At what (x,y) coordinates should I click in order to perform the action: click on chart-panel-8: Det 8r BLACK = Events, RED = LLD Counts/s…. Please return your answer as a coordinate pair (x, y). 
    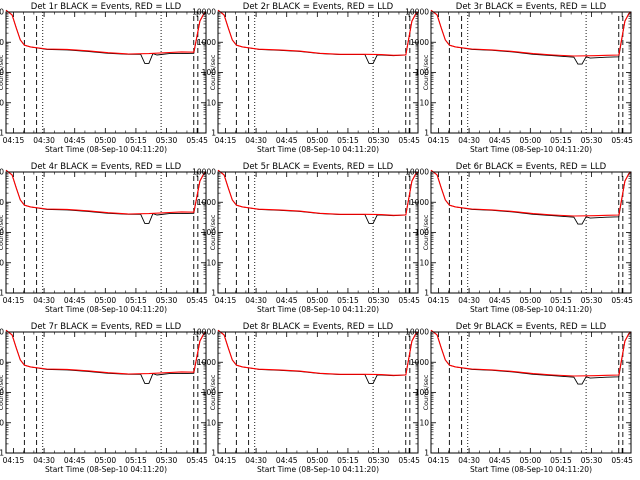
    Looking at the image, I should click on (306, 398).